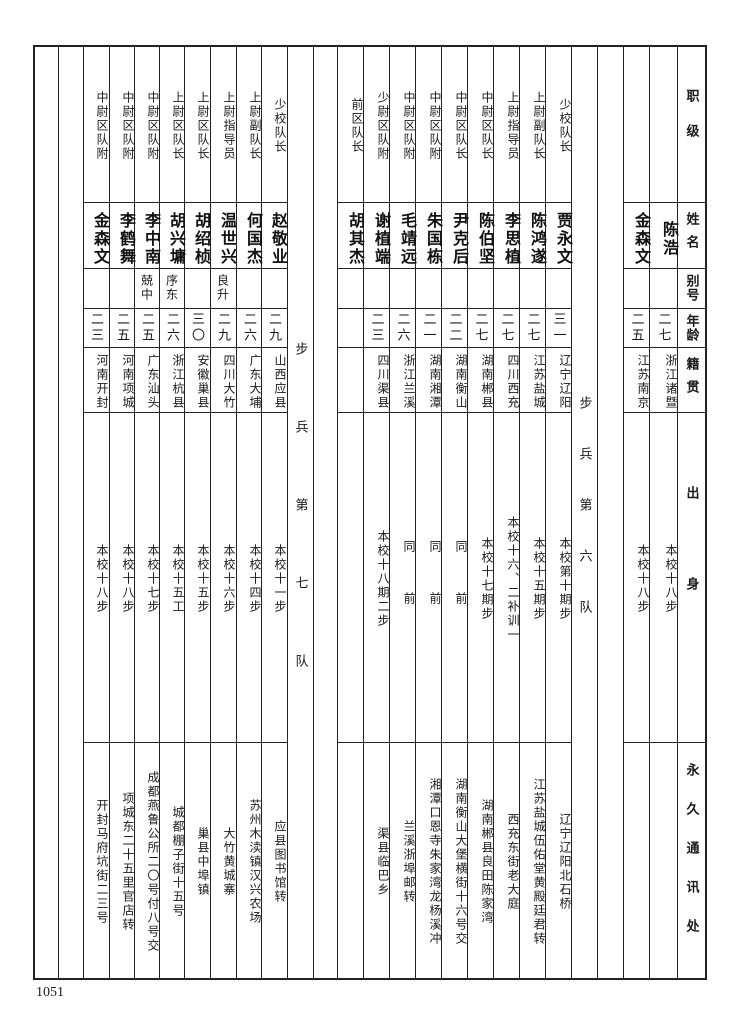 The width and height of the screenshot is (739, 1024). I want to click on cell-address: 城都棚子街十五号, so click(178, 862).